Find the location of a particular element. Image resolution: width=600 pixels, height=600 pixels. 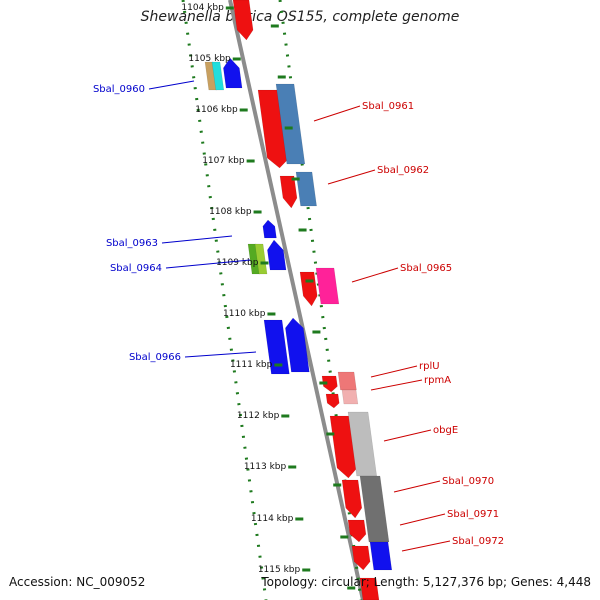

kbp-label: 1113 kbp is located at coordinates (265, 467).